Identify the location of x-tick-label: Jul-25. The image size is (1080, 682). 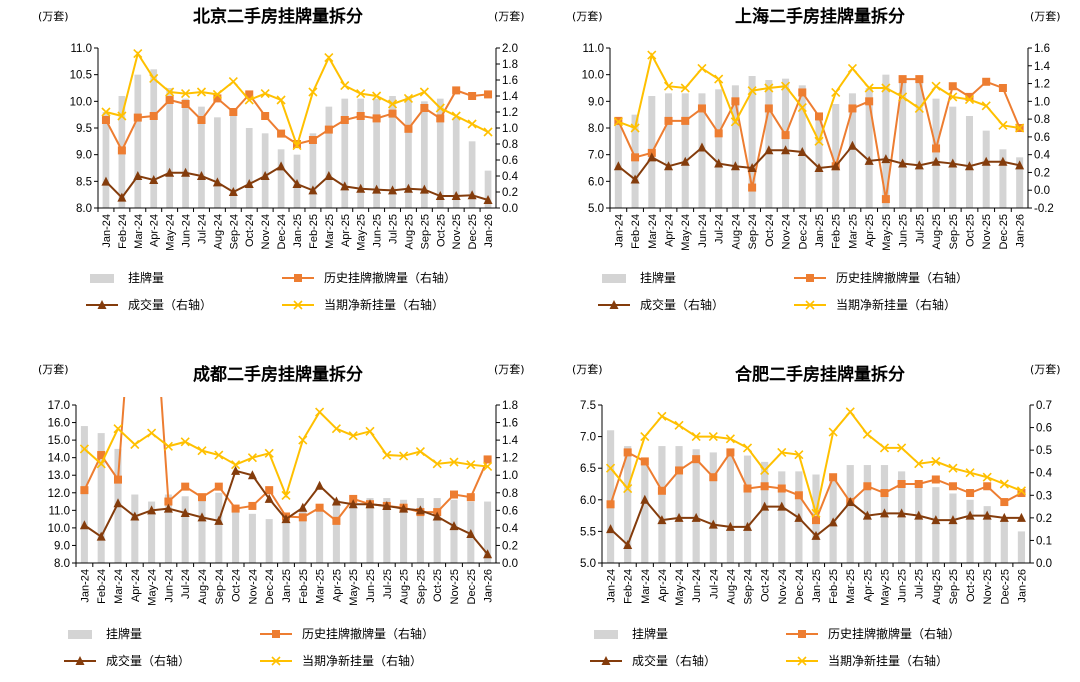
(920, 584).